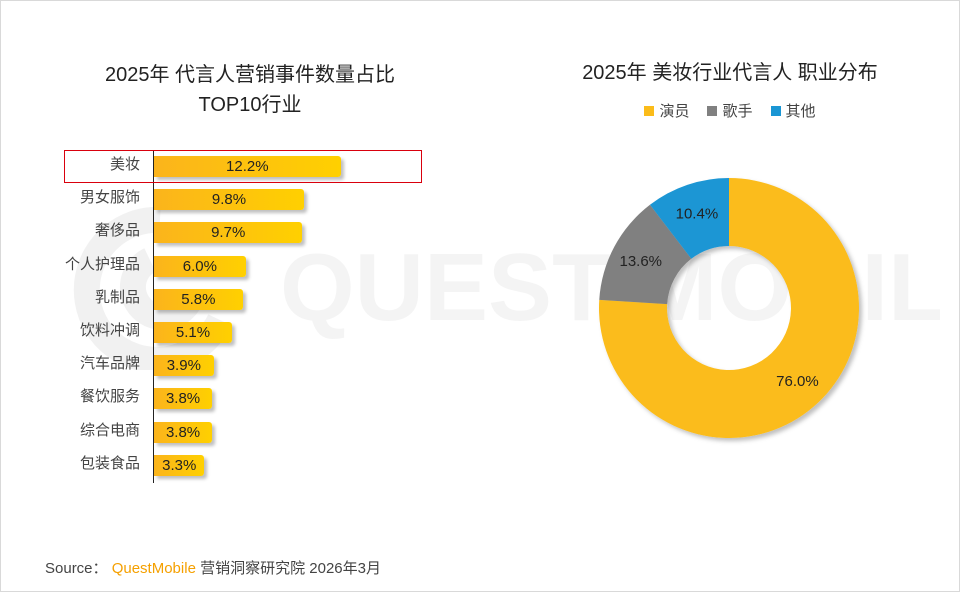 Image resolution: width=960 pixels, height=592 pixels. What do you see at coordinates (109, 364) in the screenshot?
I see `bar-category-label: 汽车品牌` at bounding box center [109, 364].